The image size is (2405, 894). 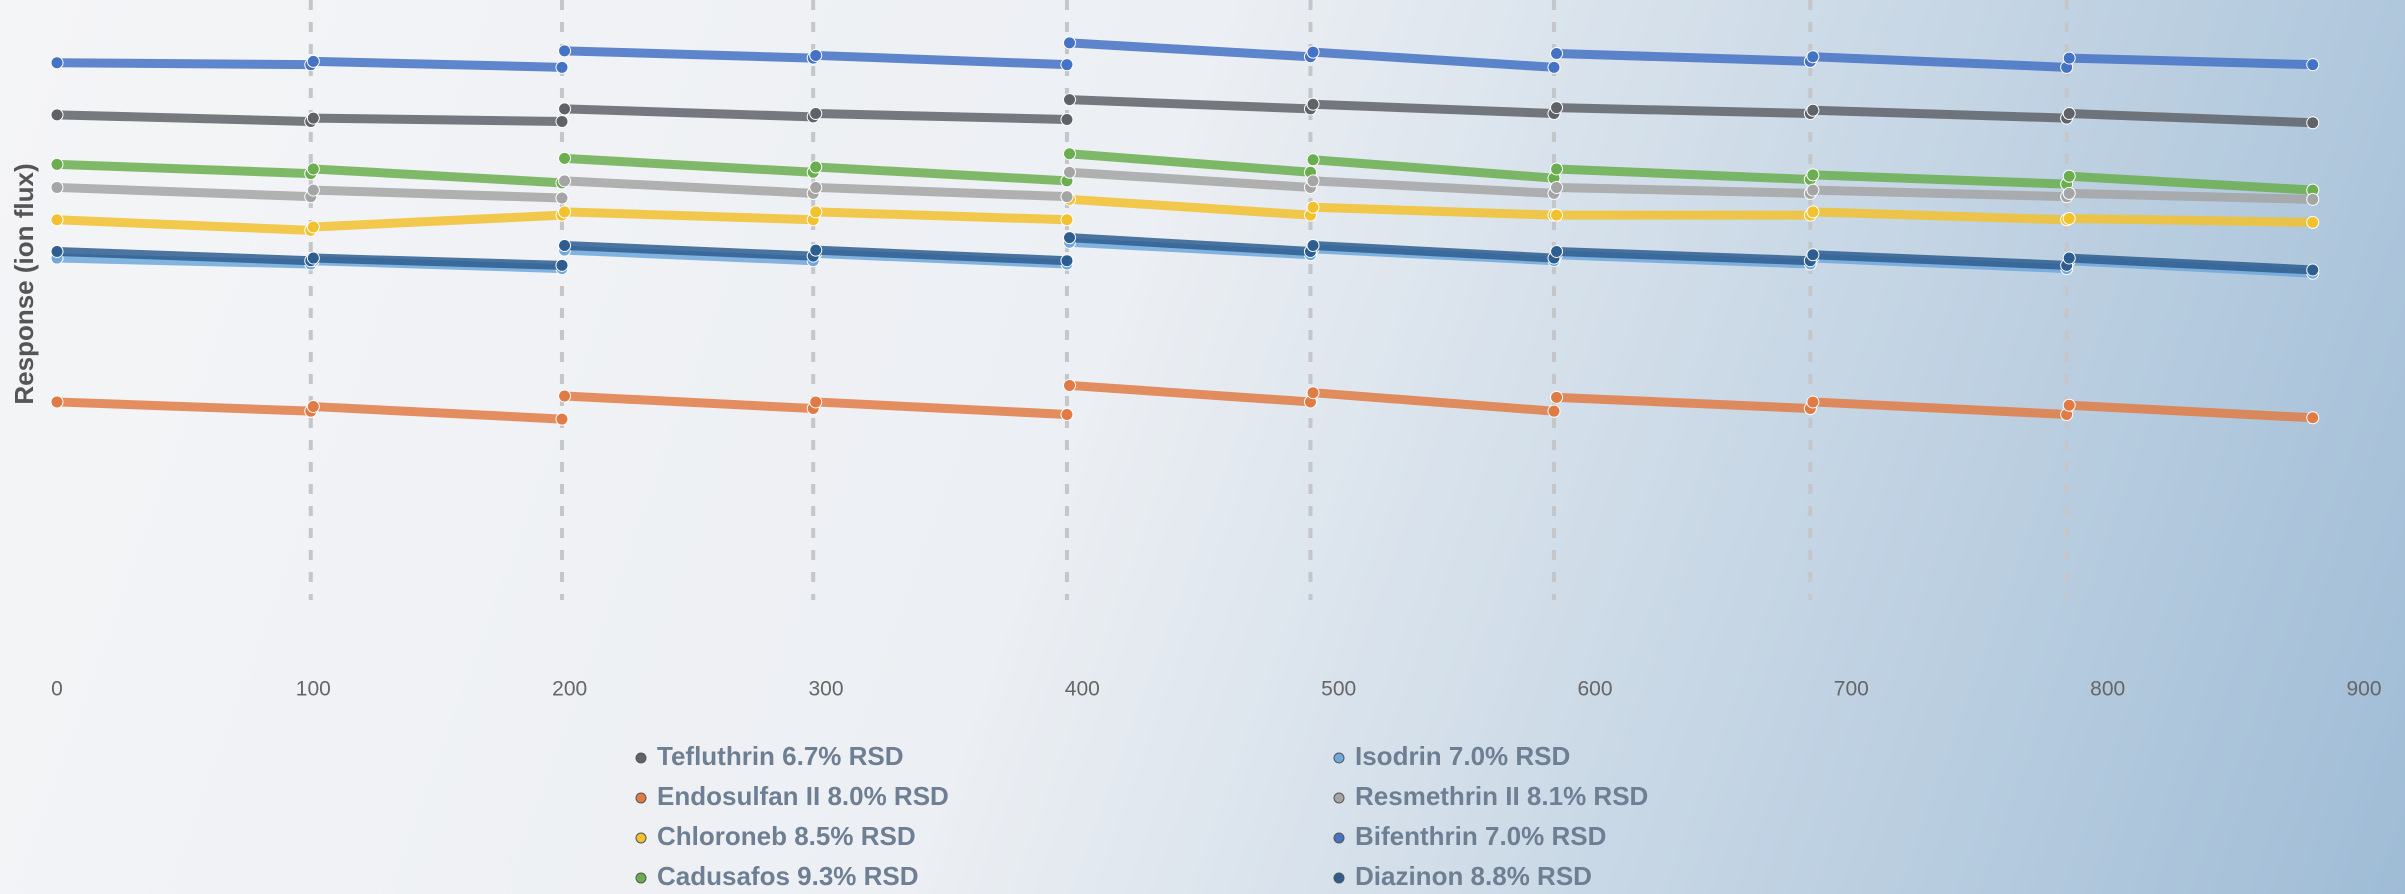 What do you see at coordinates (1501, 796) in the screenshot?
I see `legend-label: Resmethrin II 8.1% RSD` at bounding box center [1501, 796].